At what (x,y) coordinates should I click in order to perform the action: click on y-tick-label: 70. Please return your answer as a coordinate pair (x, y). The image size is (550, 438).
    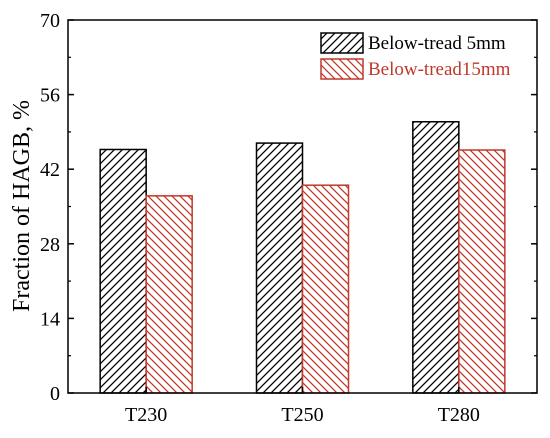
    Looking at the image, I should click on (50, 21).